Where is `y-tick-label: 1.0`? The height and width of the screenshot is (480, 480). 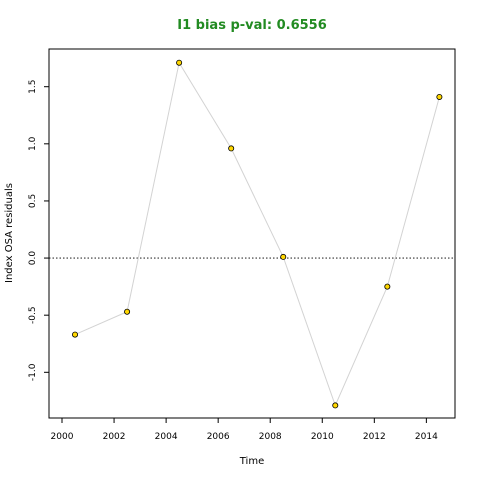 y-tick-label: 1.0 is located at coordinates (33, 143).